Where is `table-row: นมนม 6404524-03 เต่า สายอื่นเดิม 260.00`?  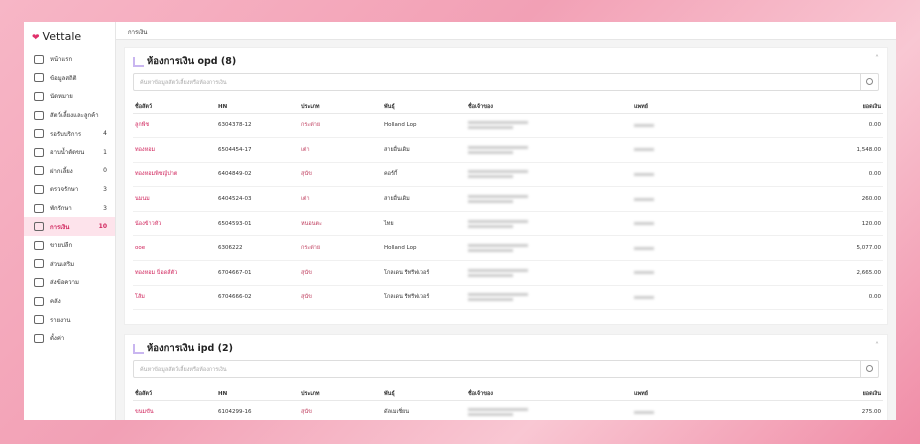
table-row: นมนม 6404524-03 เต่า สายอื่นเดิม 260.00 is located at coordinates (508, 199).